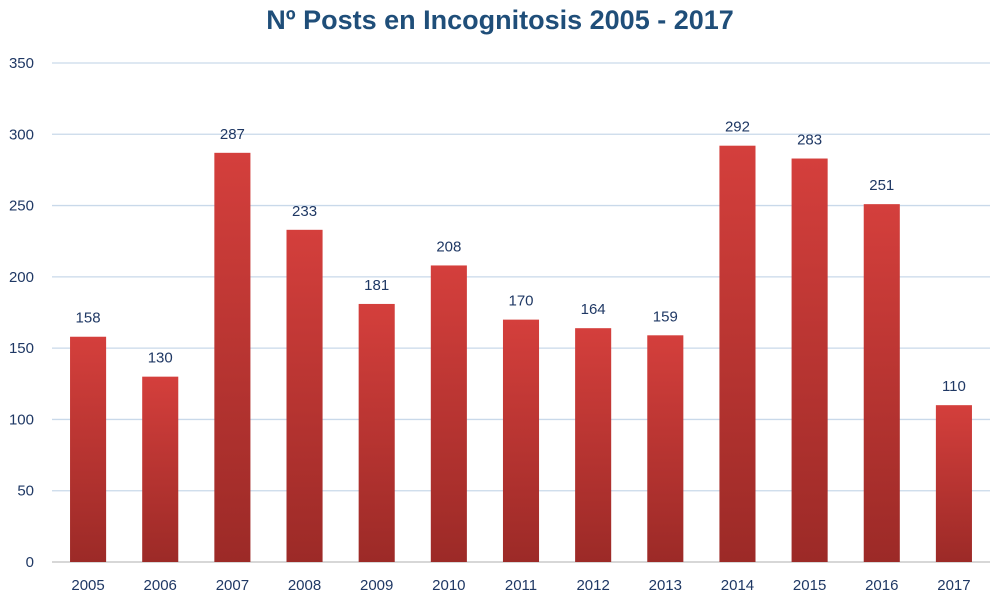 Image resolution: width=1000 pixels, height=605 pixels. Describe the element at coordinates (520, 301) in the screenshot. I see `data-label-2011: 170` at that location.